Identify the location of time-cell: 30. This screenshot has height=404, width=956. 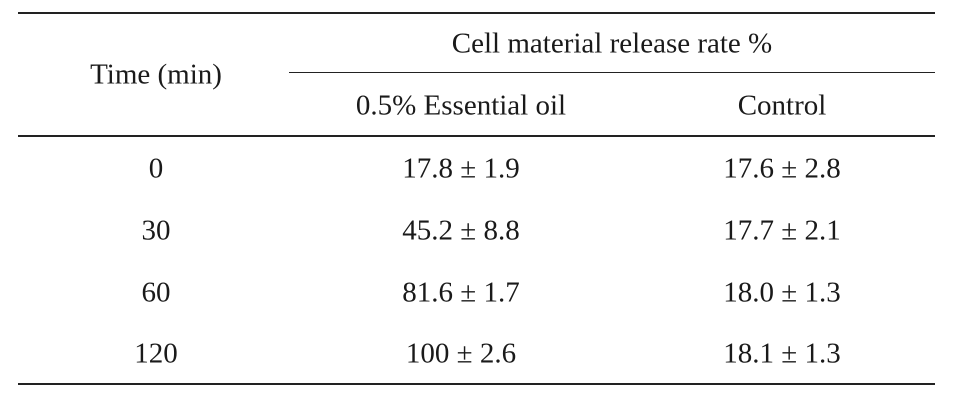
(156, 230).